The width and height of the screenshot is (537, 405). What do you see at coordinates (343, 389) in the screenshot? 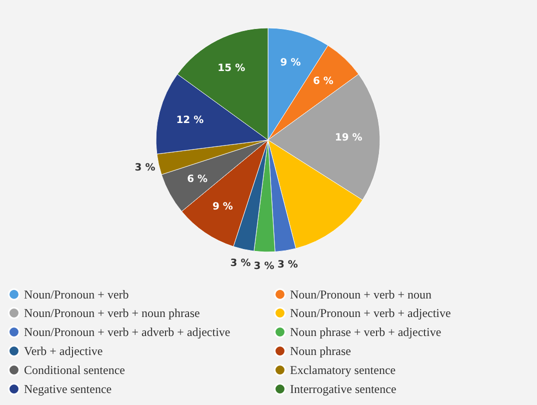
I see `legend-label: Interrogative sentence` at bounding box center [343, 389].